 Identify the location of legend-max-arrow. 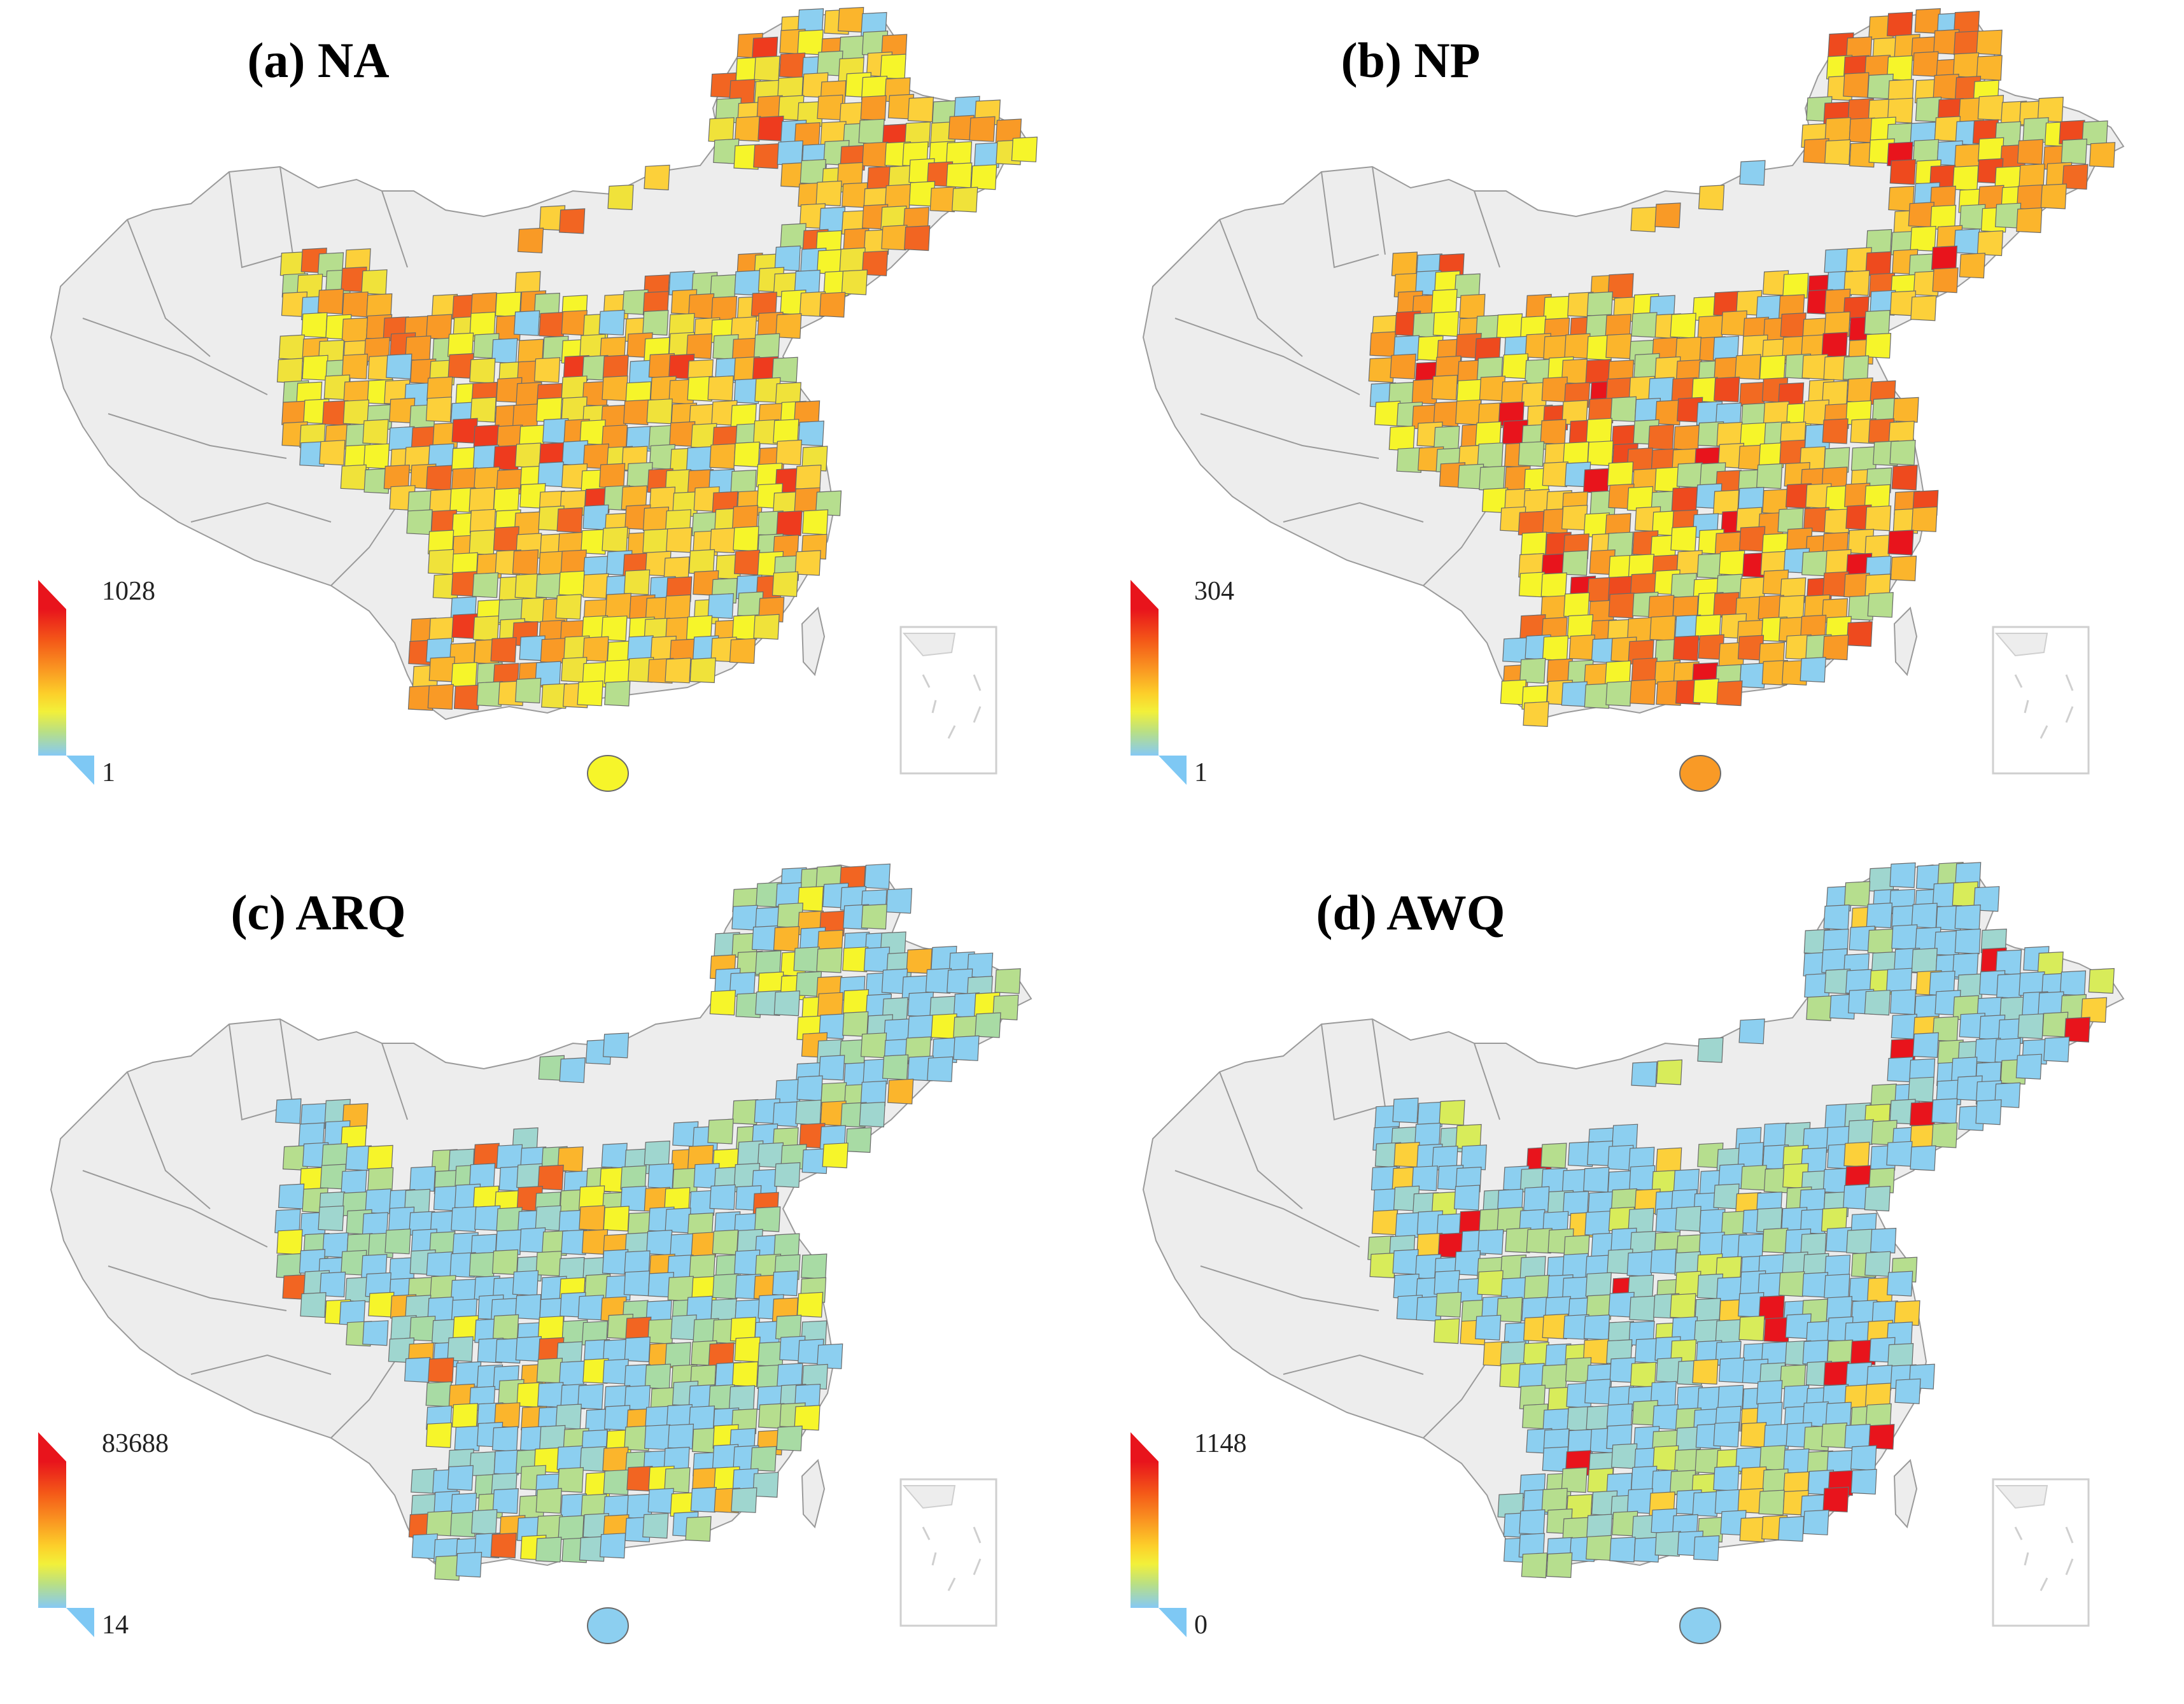
(1145, 1446).